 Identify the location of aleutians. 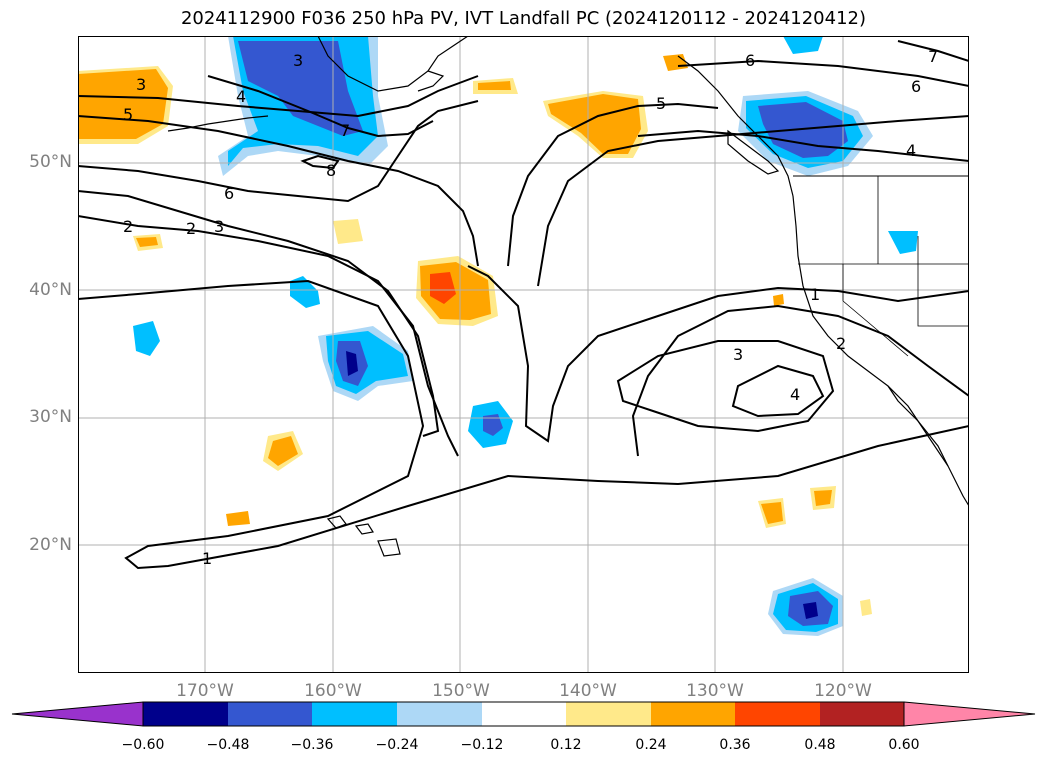
(218, 123).